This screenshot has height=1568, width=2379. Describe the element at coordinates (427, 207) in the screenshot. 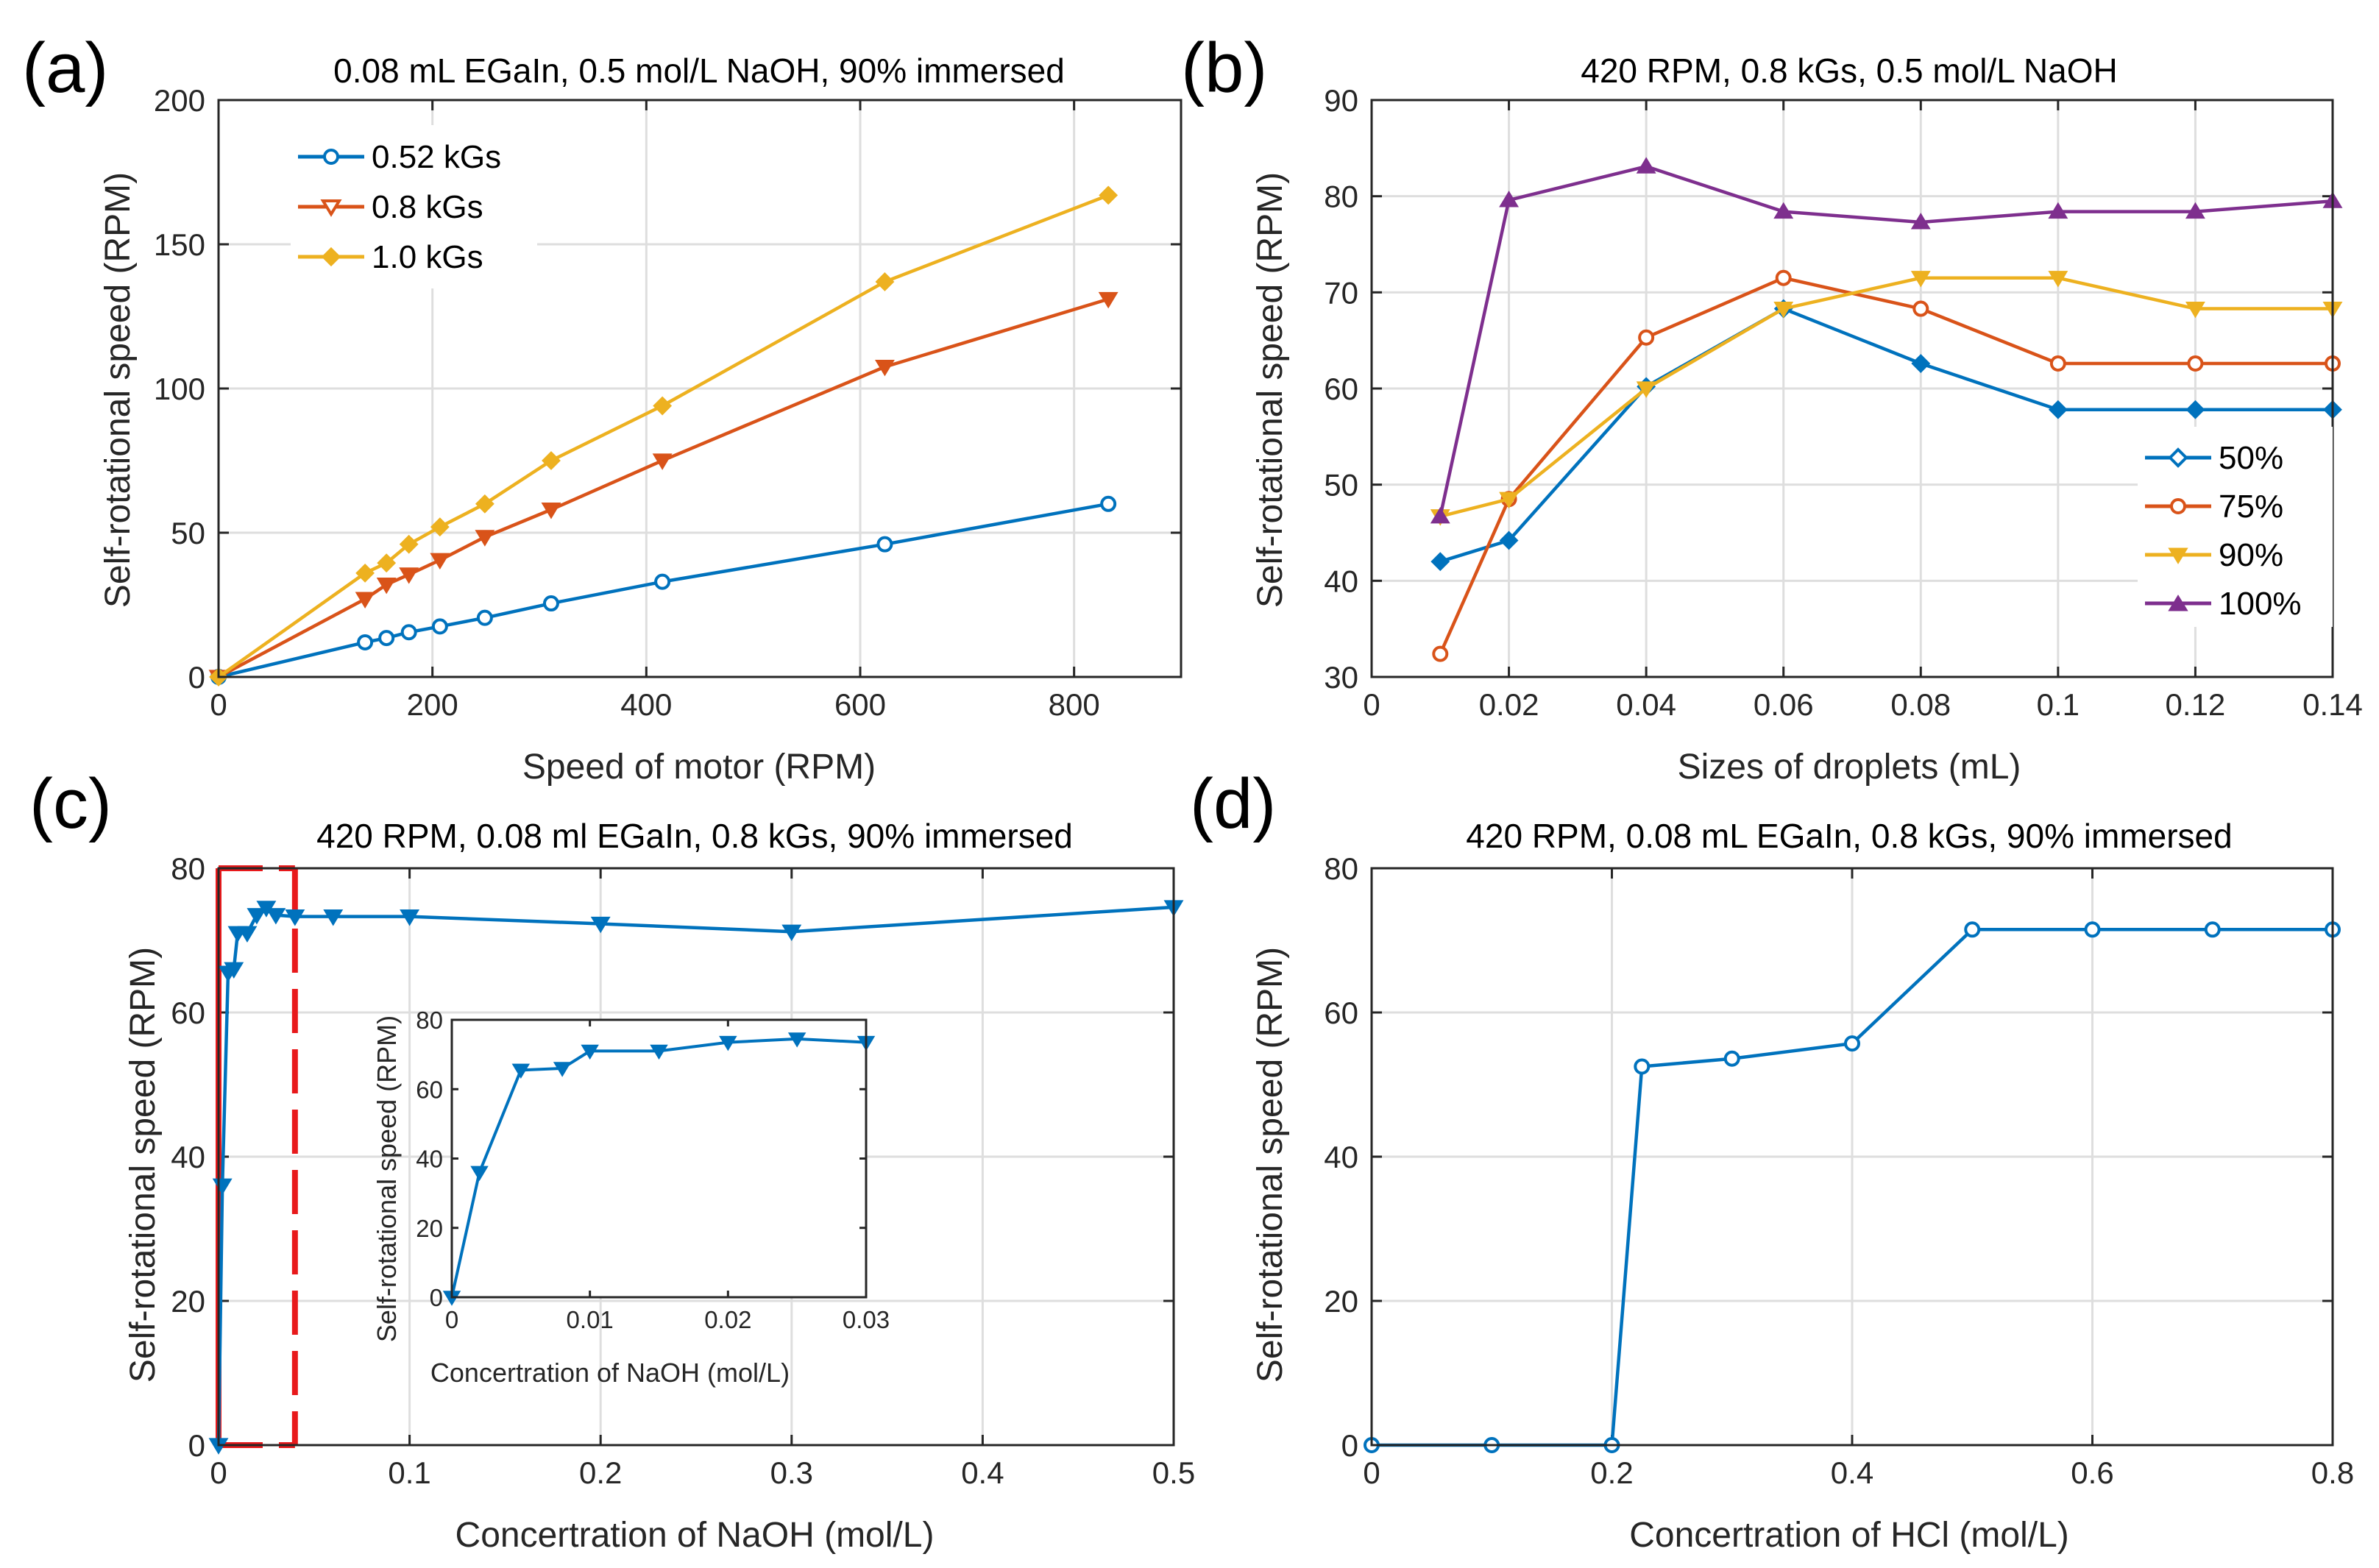

I see `panel-a-legend-label-2: 0.8 kGs` at that location.